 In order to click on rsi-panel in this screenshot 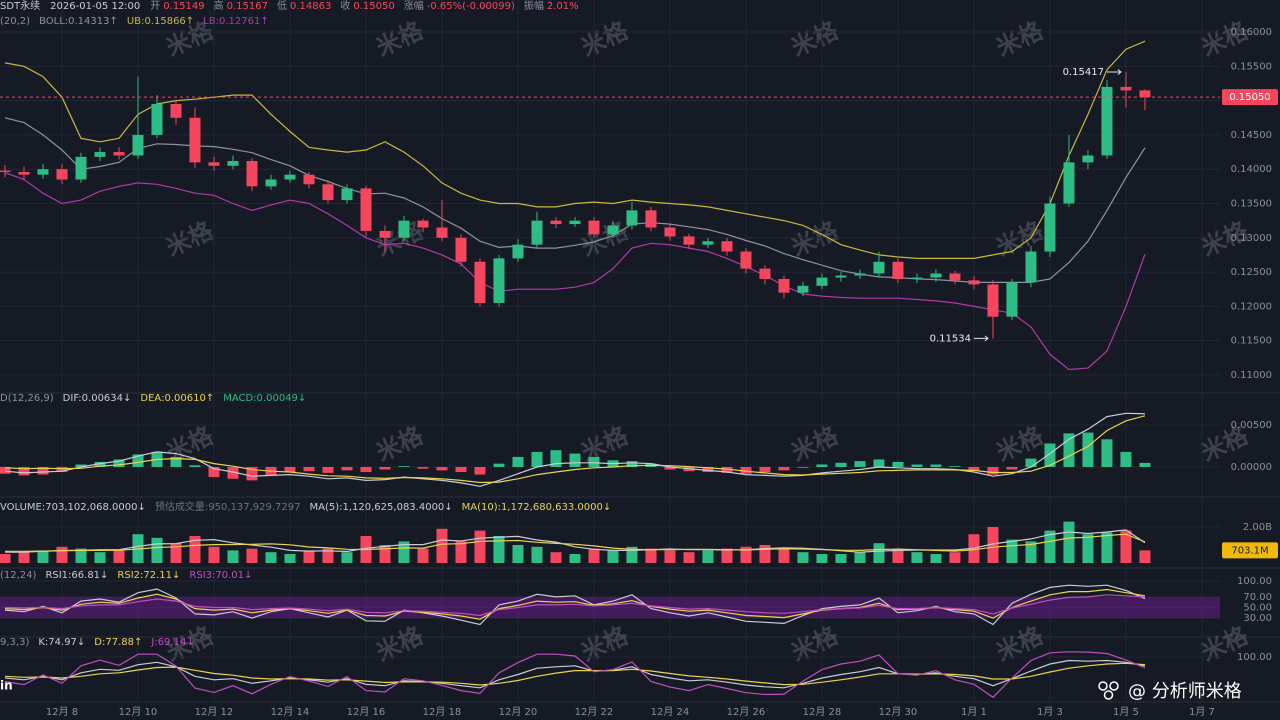, I will do `click(610, 605)`.